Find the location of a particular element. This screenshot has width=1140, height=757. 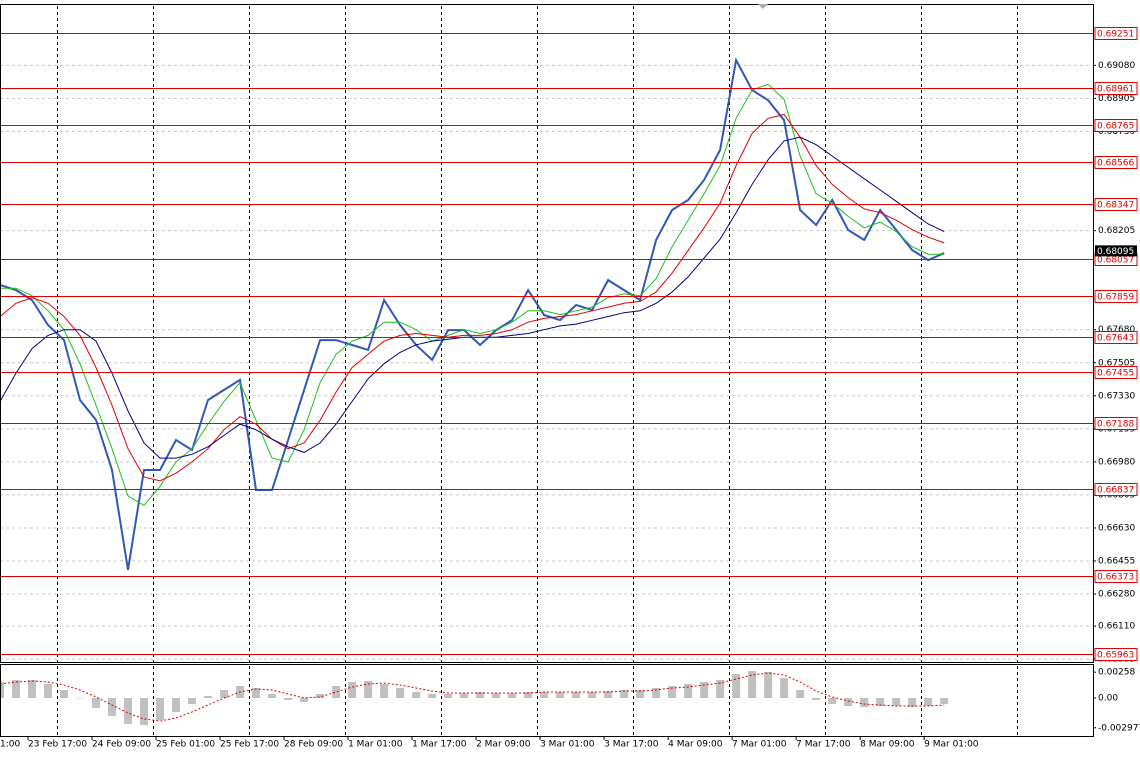

level-label: 0.67859 is located at coordinates (1115, 298).